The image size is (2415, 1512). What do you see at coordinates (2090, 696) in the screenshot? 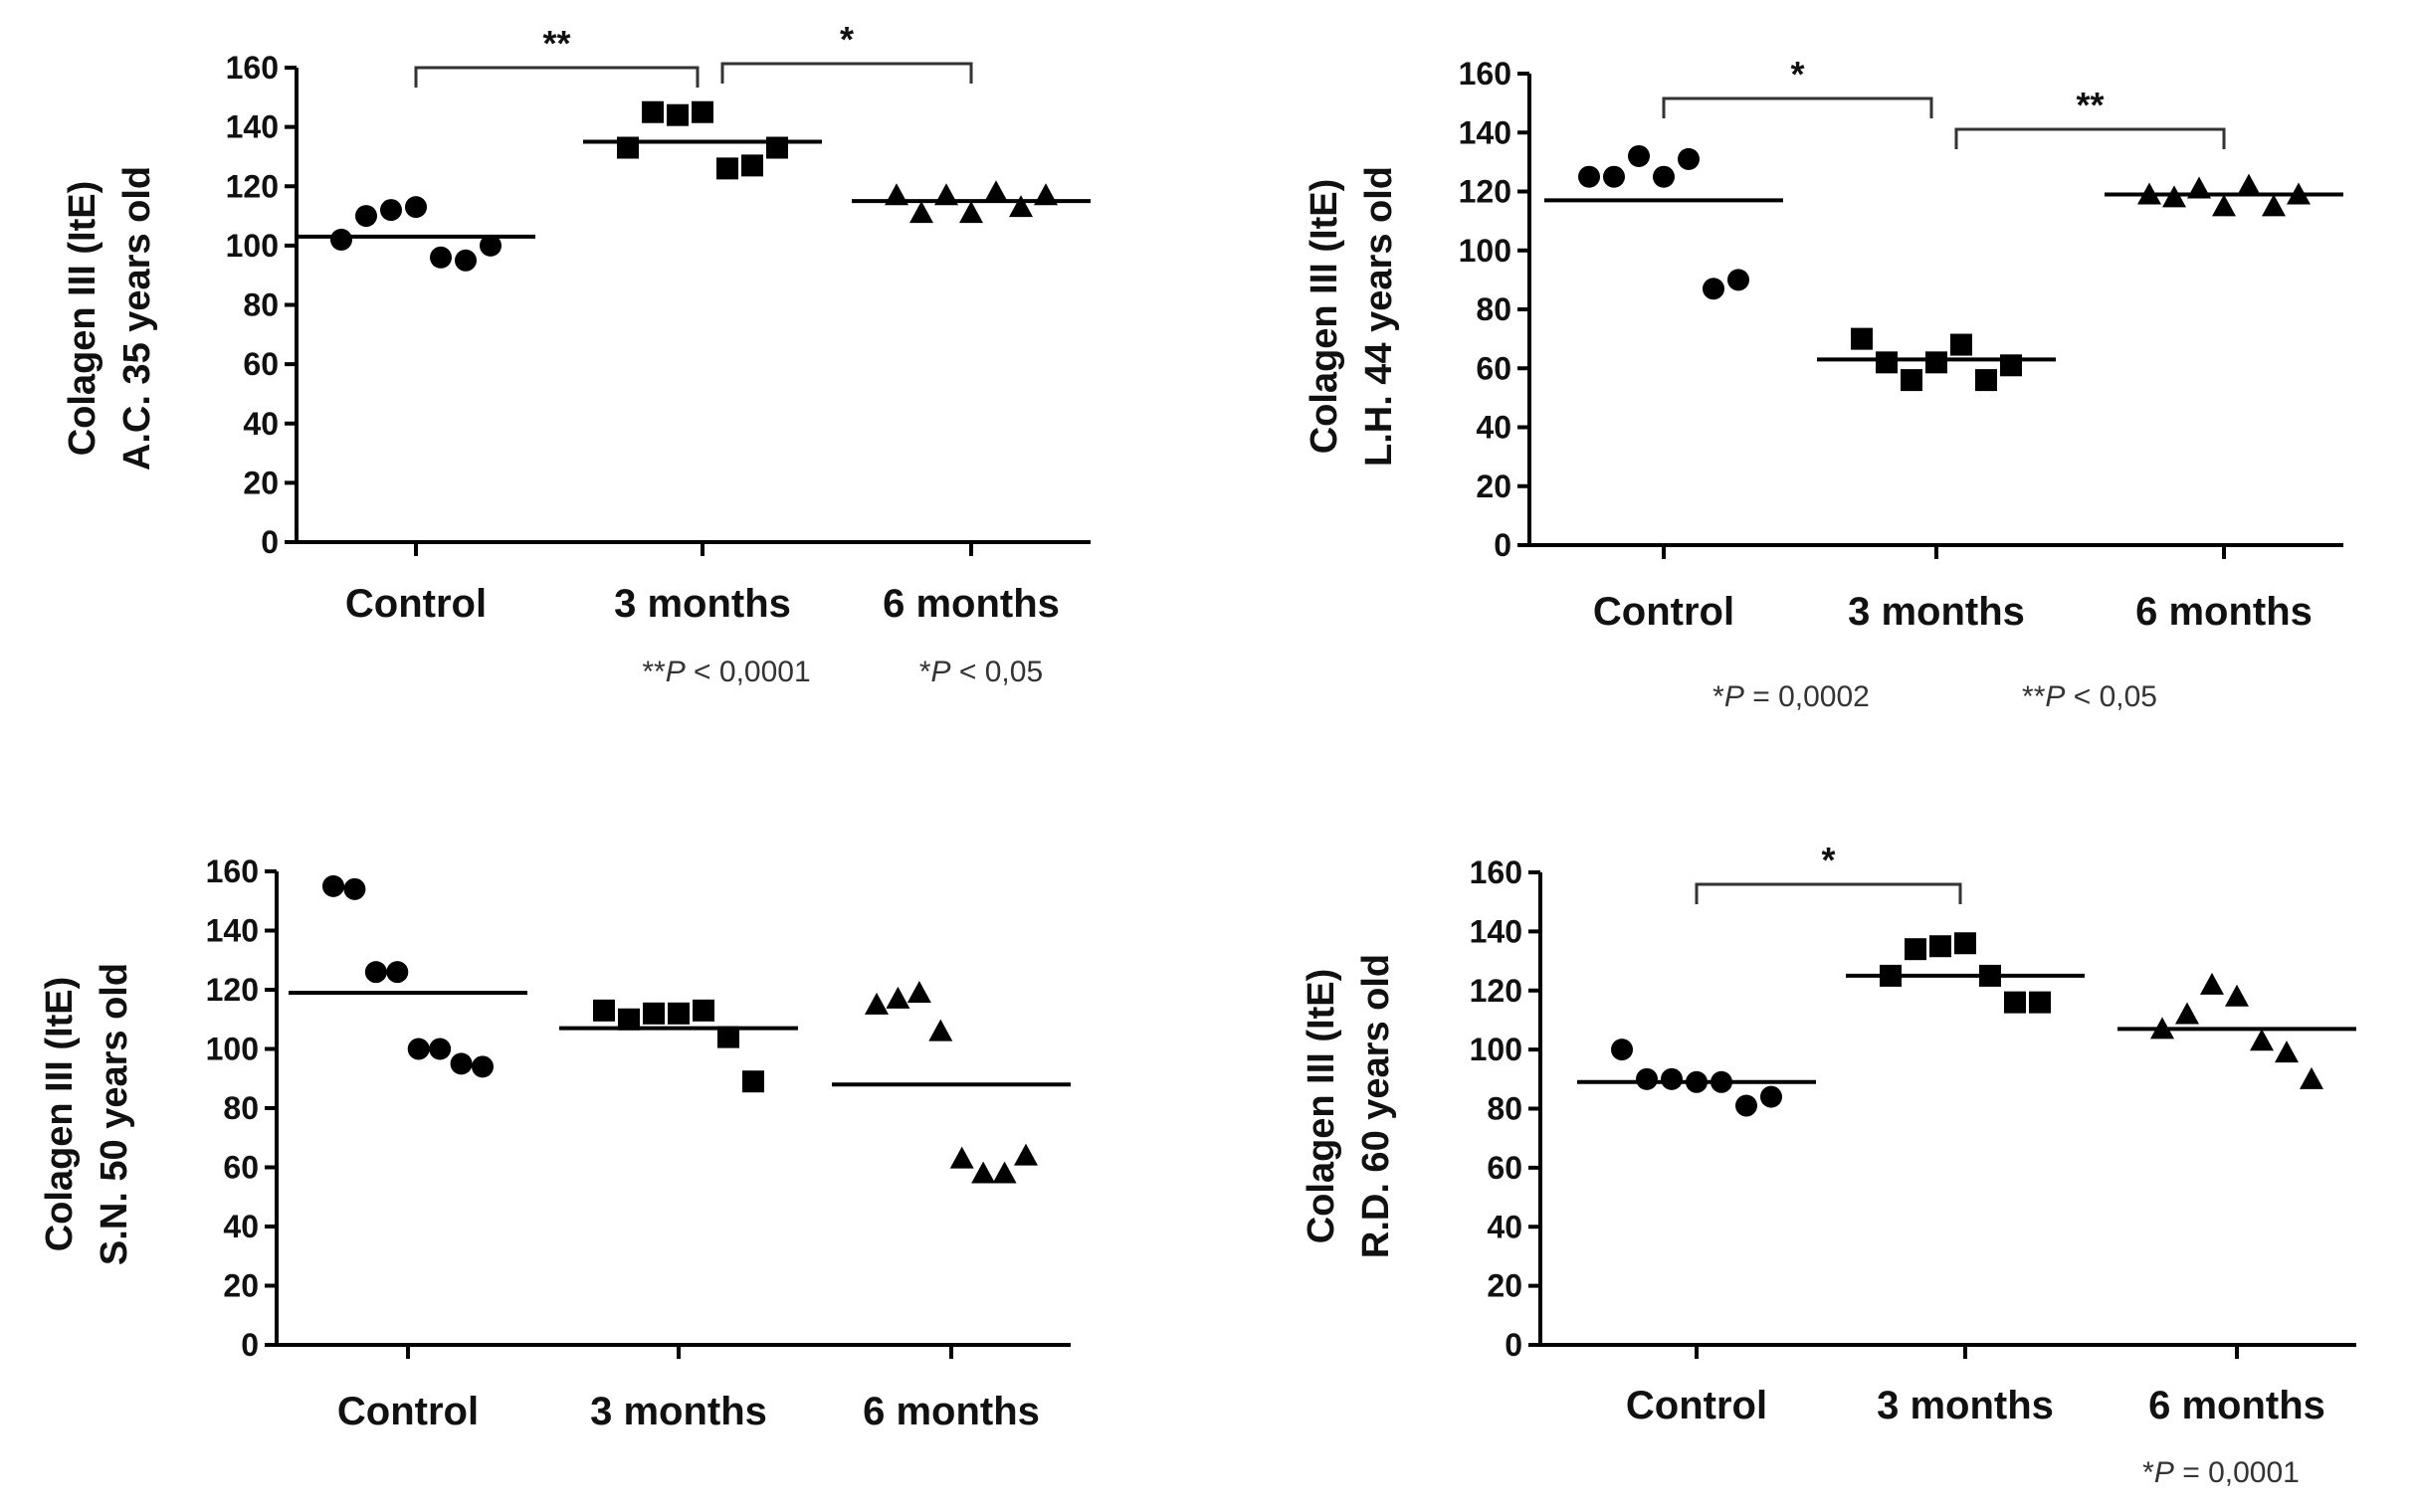
I see `p-value-note: **P < 0,05` at bounding box center [2090, 696].